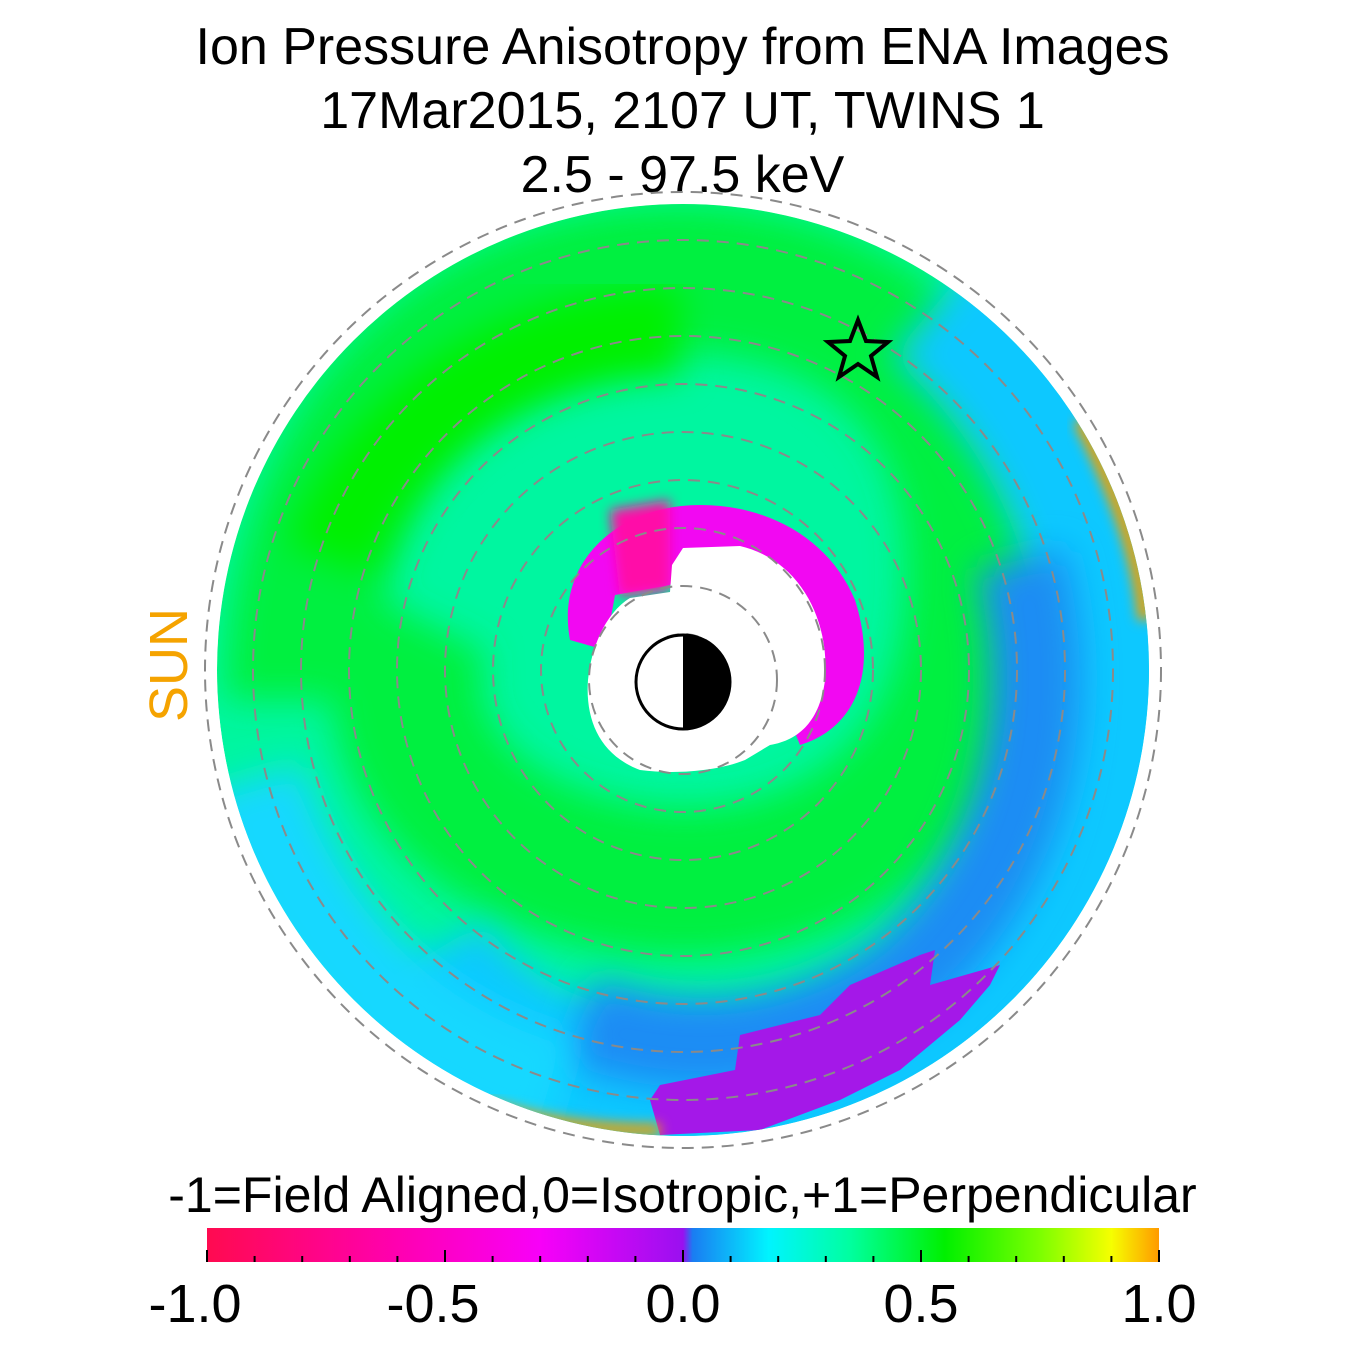 Image resolution: width=1365 pixels, height=1365 pixels. Describe the element at coordinates (1159, 1304) in the screenshot. I see `colorbar-tick-label: 1.0` at that location.